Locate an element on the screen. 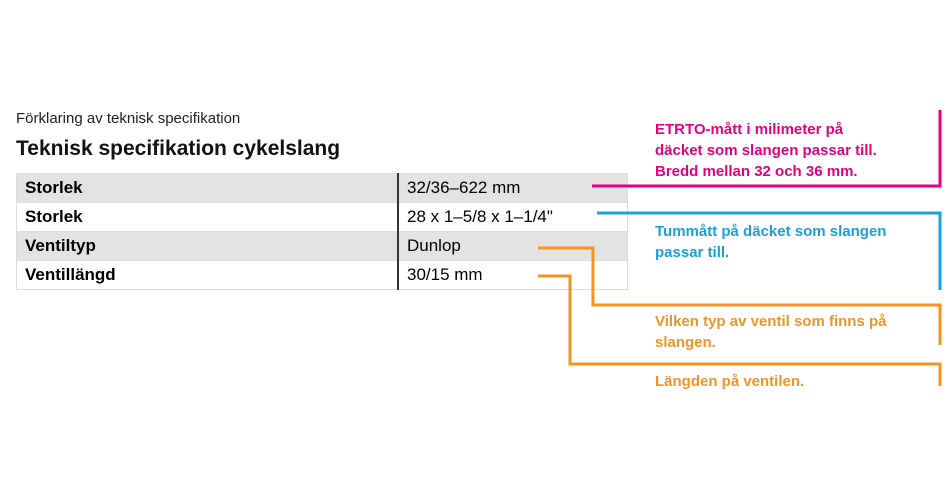 The image size is (950, 500). annotation-line: slangen. is located at coordinates (685, 342).